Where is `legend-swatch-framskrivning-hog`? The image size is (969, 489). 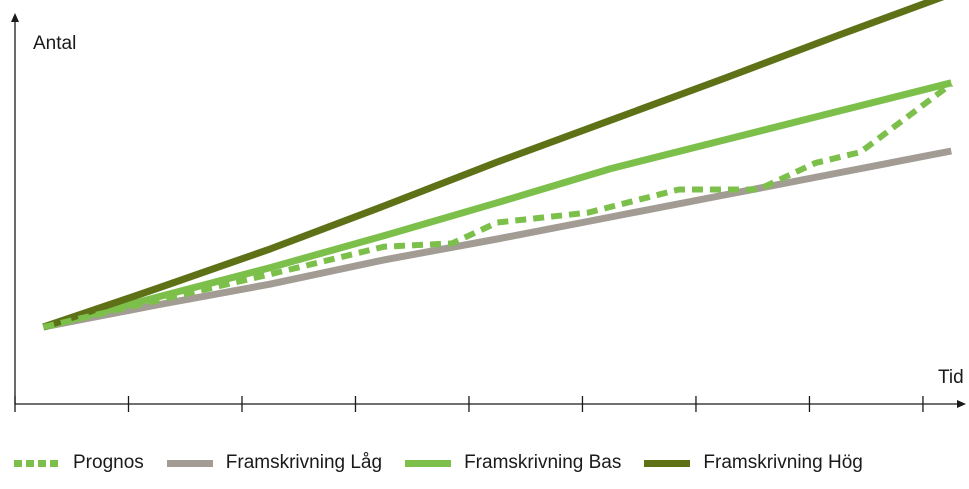 legend-swatch-framskrivning-hog is located at coordinates (667, 463).